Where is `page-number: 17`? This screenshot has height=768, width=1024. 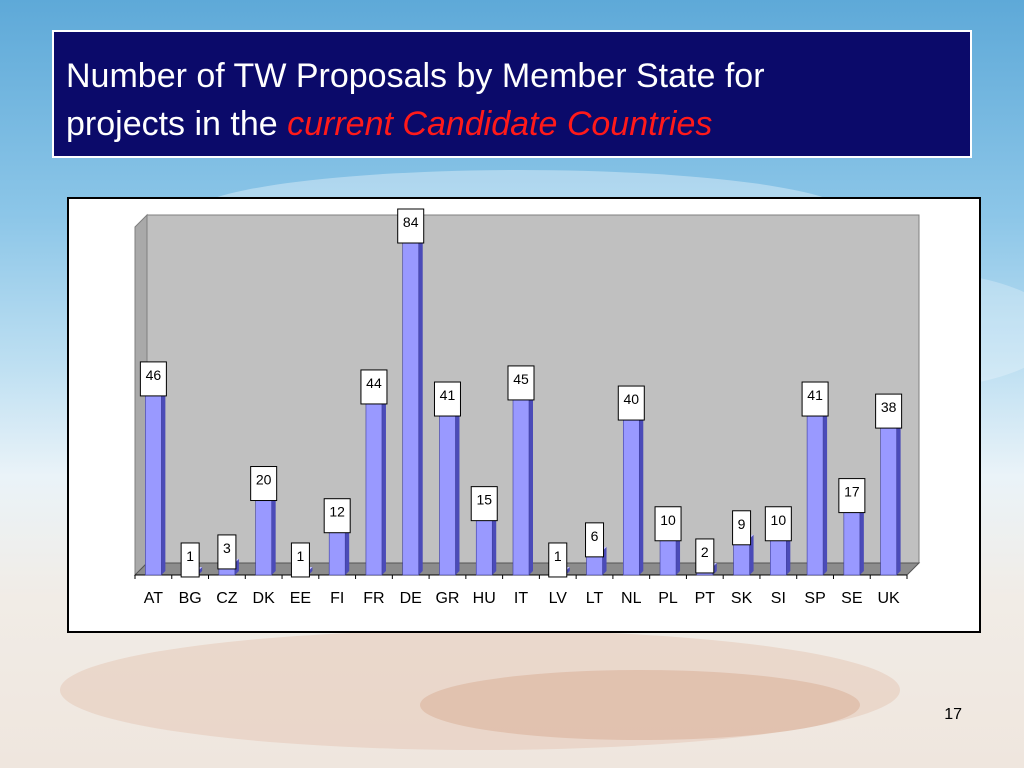
page-number: 17 is located at coordinates (953, 714).